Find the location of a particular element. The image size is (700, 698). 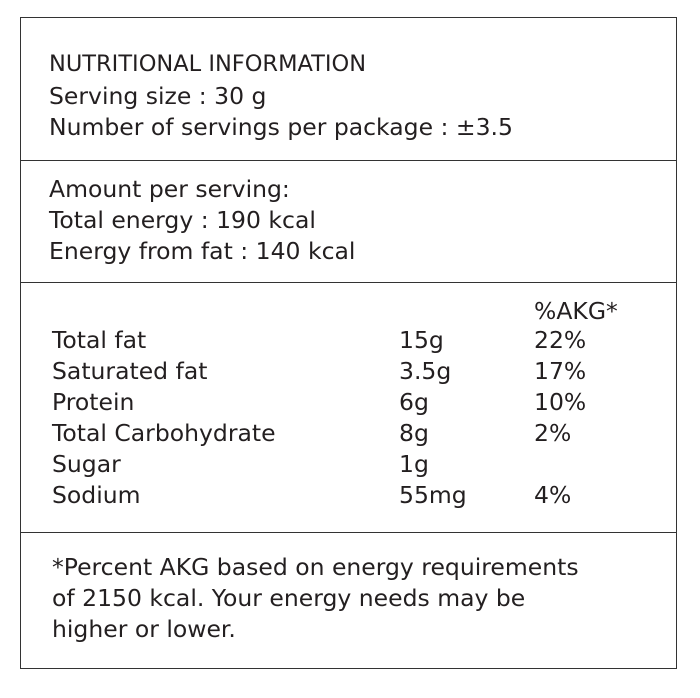

panel-title: NUTRITIONAL INFORMATION is located at coordinates (208, 64).